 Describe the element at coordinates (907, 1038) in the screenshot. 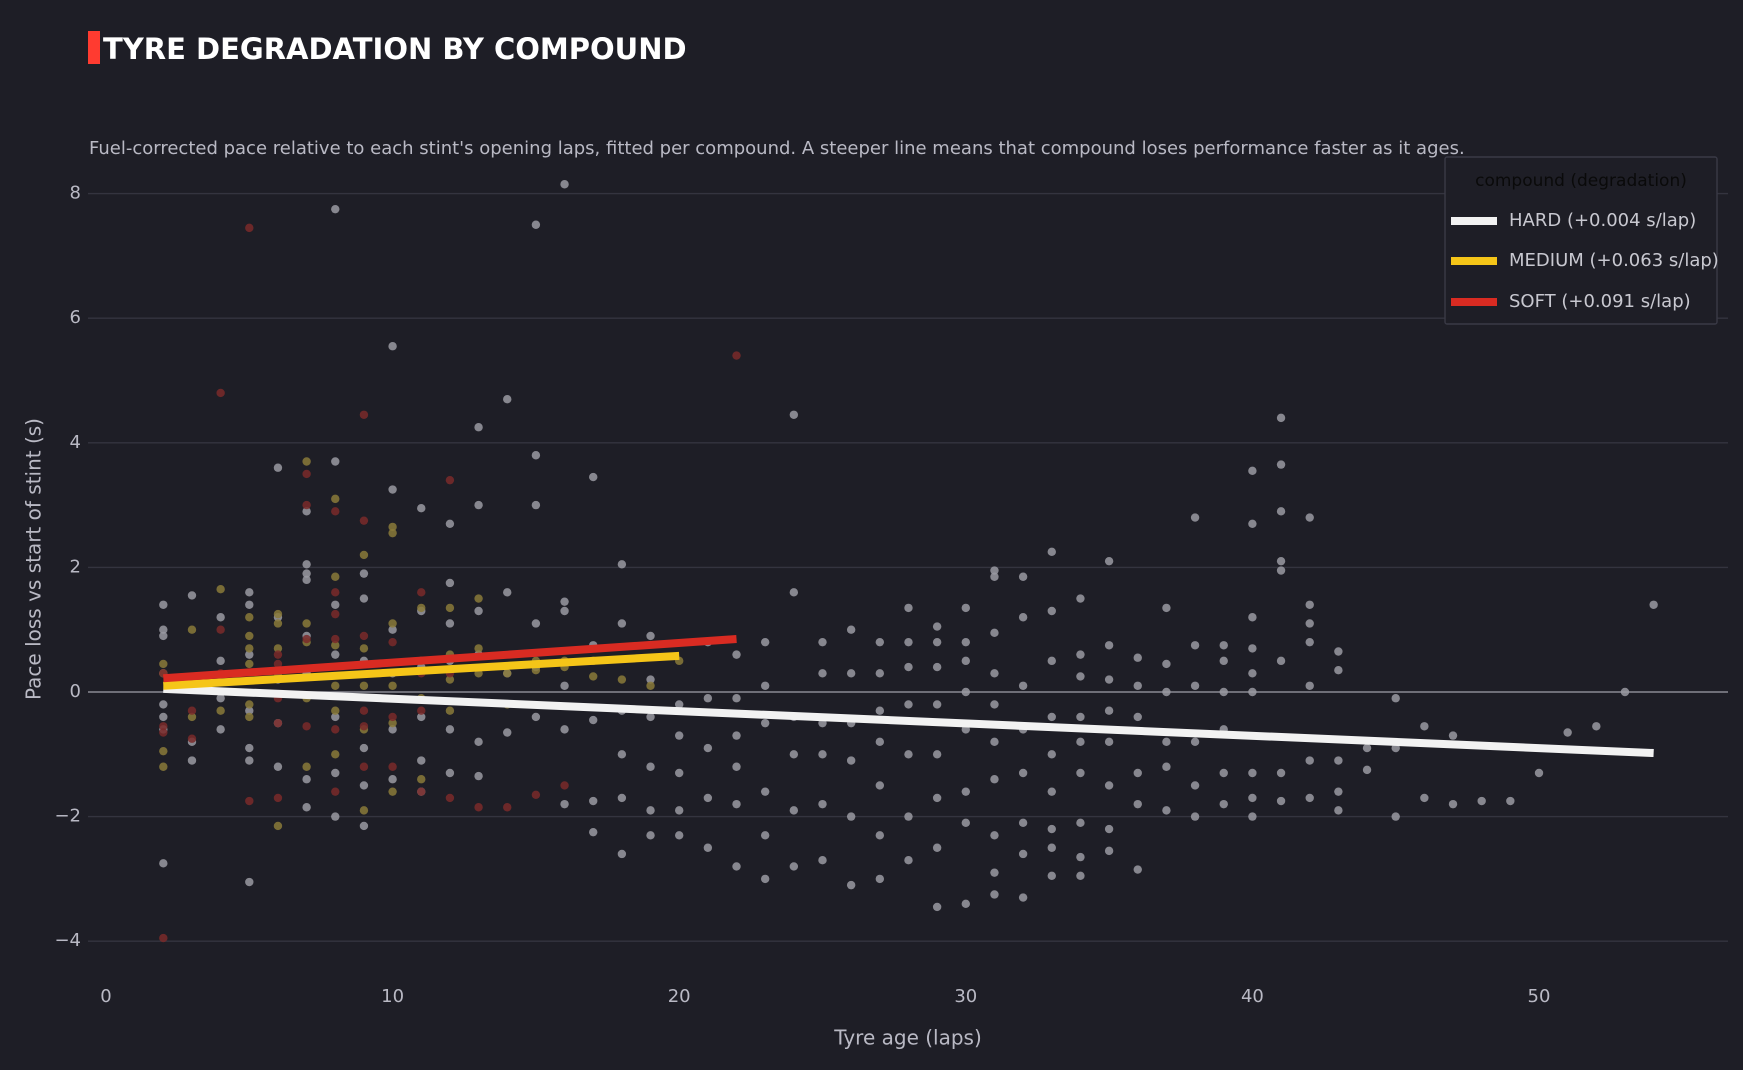

I see `x-axis-label: Tyre age (laps)` at that location.